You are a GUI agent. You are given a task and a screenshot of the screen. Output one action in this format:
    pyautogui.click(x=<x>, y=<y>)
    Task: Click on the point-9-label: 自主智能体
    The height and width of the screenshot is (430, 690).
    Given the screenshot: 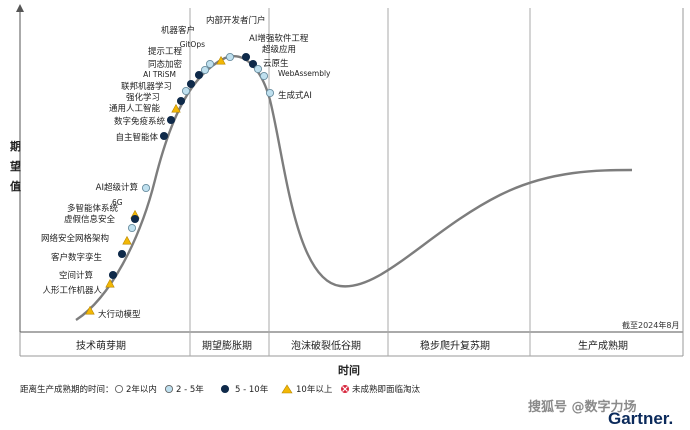 What is the action you would take?
    pyautogui.click(x=136, y=137)
    